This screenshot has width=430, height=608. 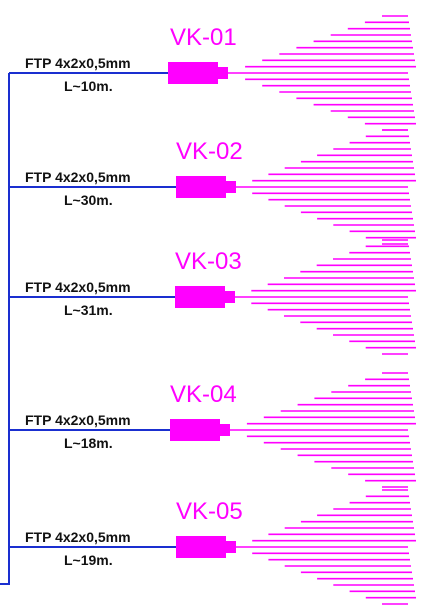 What do you see at coordinates (88, 443) in the screenshot?
I see `cable-length-label: L~18m.` at bounding box center [88, 443].